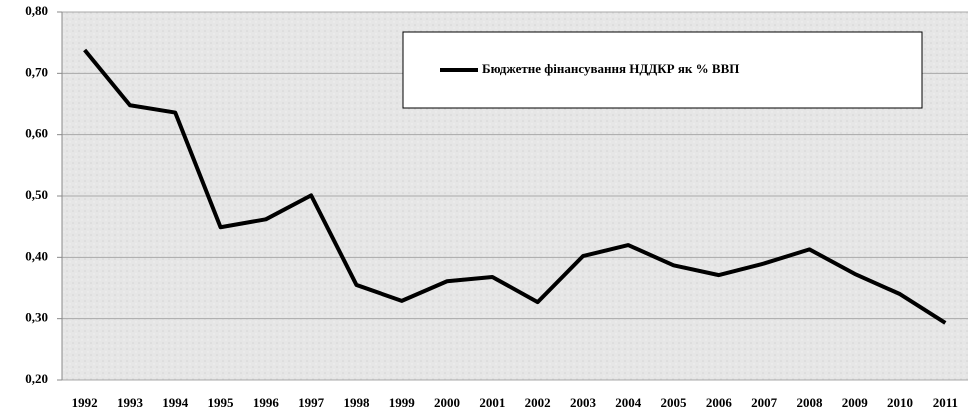 This screenshot has width=968, height=411. Describe the element at coordinates (356, 402) in the screenshot. I see `x-tick-label: 1998` at that location.